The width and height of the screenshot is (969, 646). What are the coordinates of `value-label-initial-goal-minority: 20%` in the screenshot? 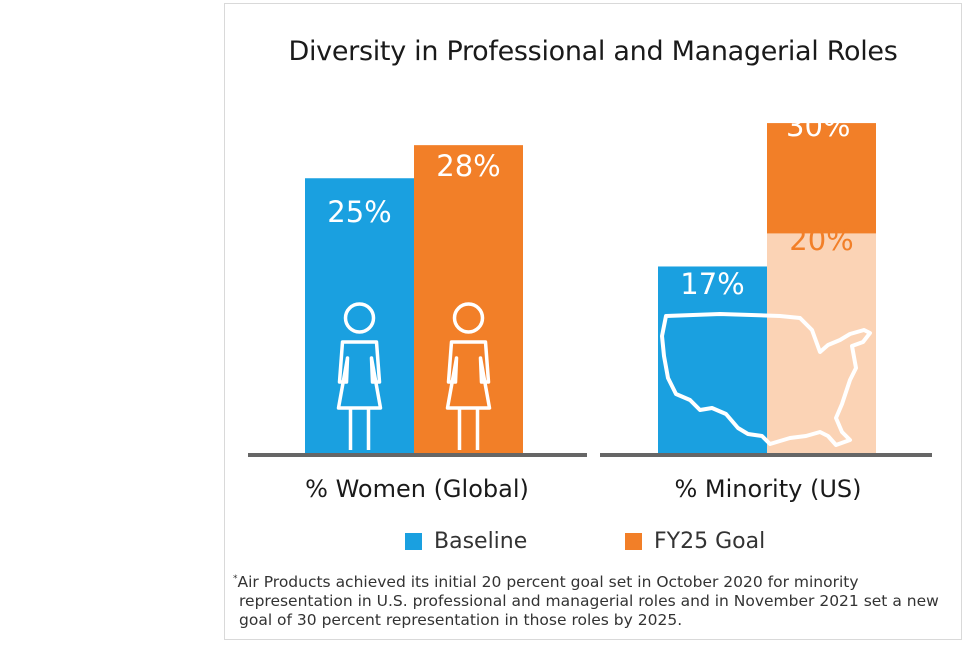 It's located at (821, 240).